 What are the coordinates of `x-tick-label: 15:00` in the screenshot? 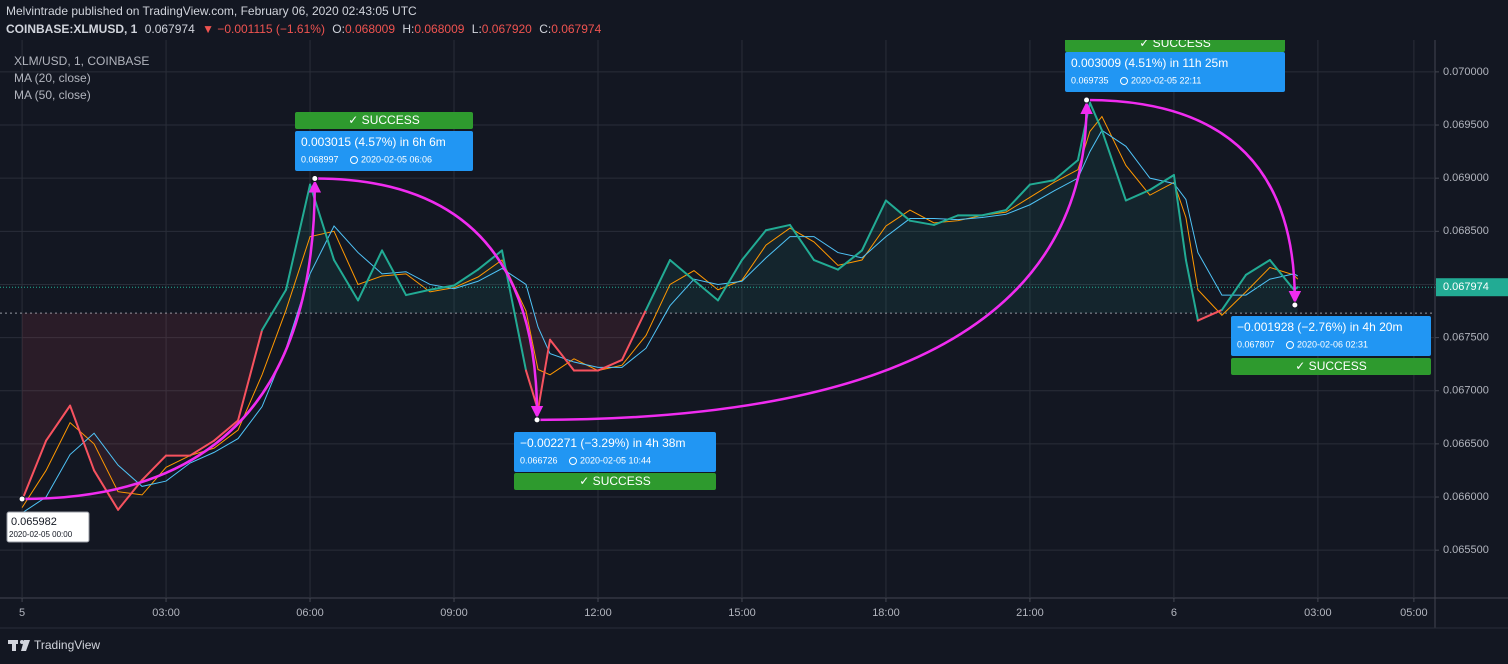 It's located at (742, 613).